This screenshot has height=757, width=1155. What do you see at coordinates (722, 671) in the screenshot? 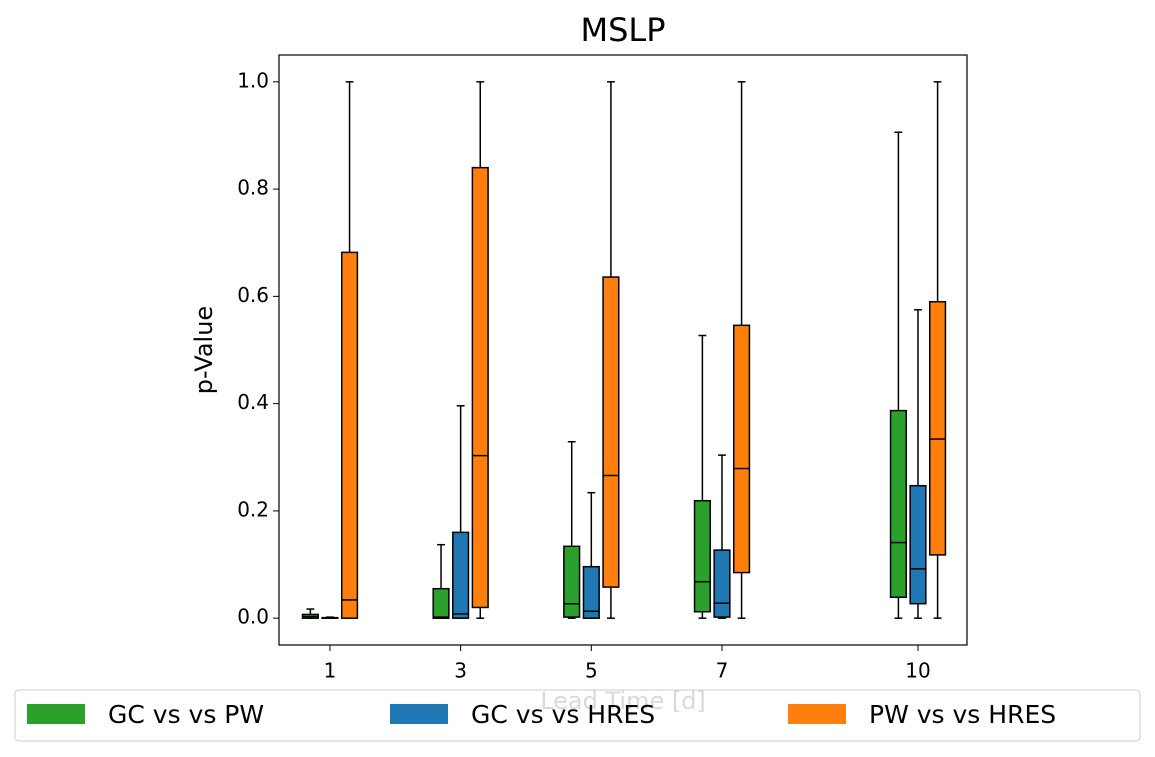
I see `x-tick-label: 7` at bounding box center [722, 671].